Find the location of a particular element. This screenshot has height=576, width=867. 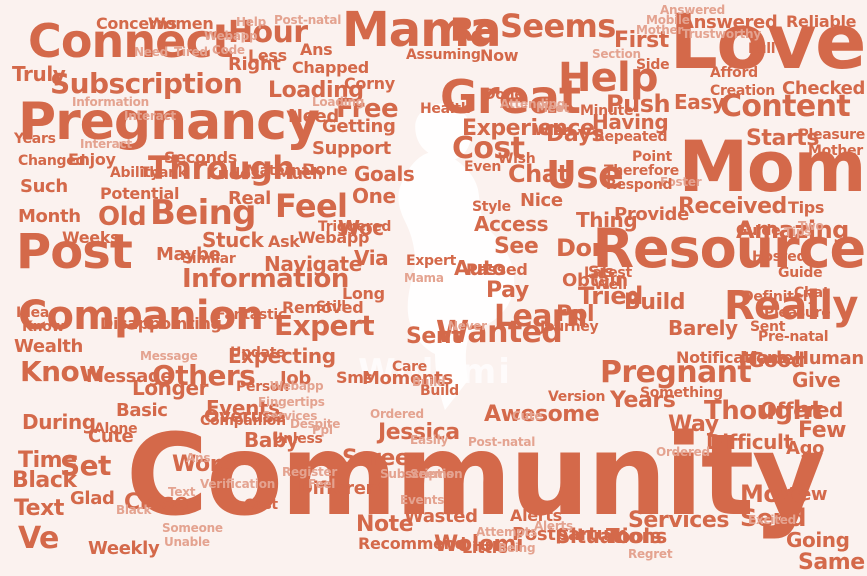

cloud-word: Seems is located at coordinates (432, 474).